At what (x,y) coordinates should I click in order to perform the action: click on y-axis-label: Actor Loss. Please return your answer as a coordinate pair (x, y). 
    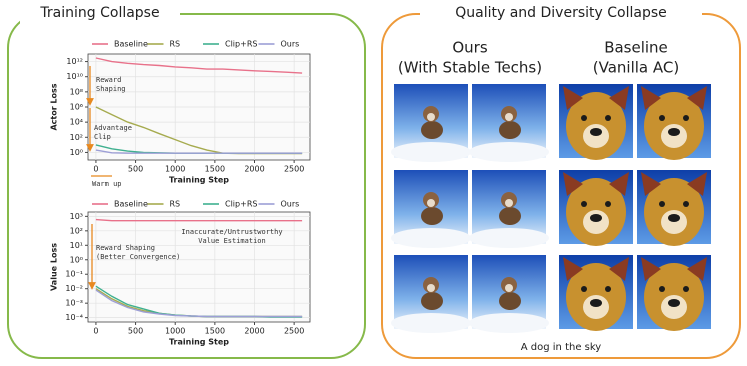
    Looking at the image, I should click on (54, 106).